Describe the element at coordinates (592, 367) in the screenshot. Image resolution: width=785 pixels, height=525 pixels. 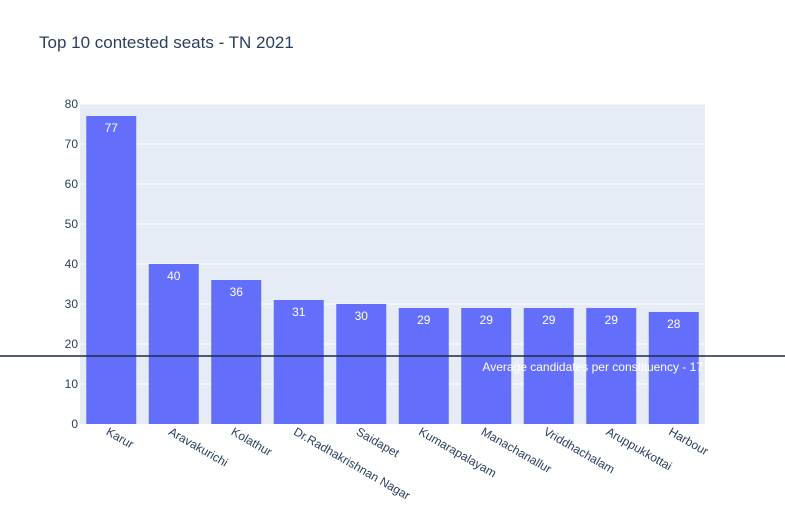
I see `average-annotation: Average candidates per constituency - 17` at that location.